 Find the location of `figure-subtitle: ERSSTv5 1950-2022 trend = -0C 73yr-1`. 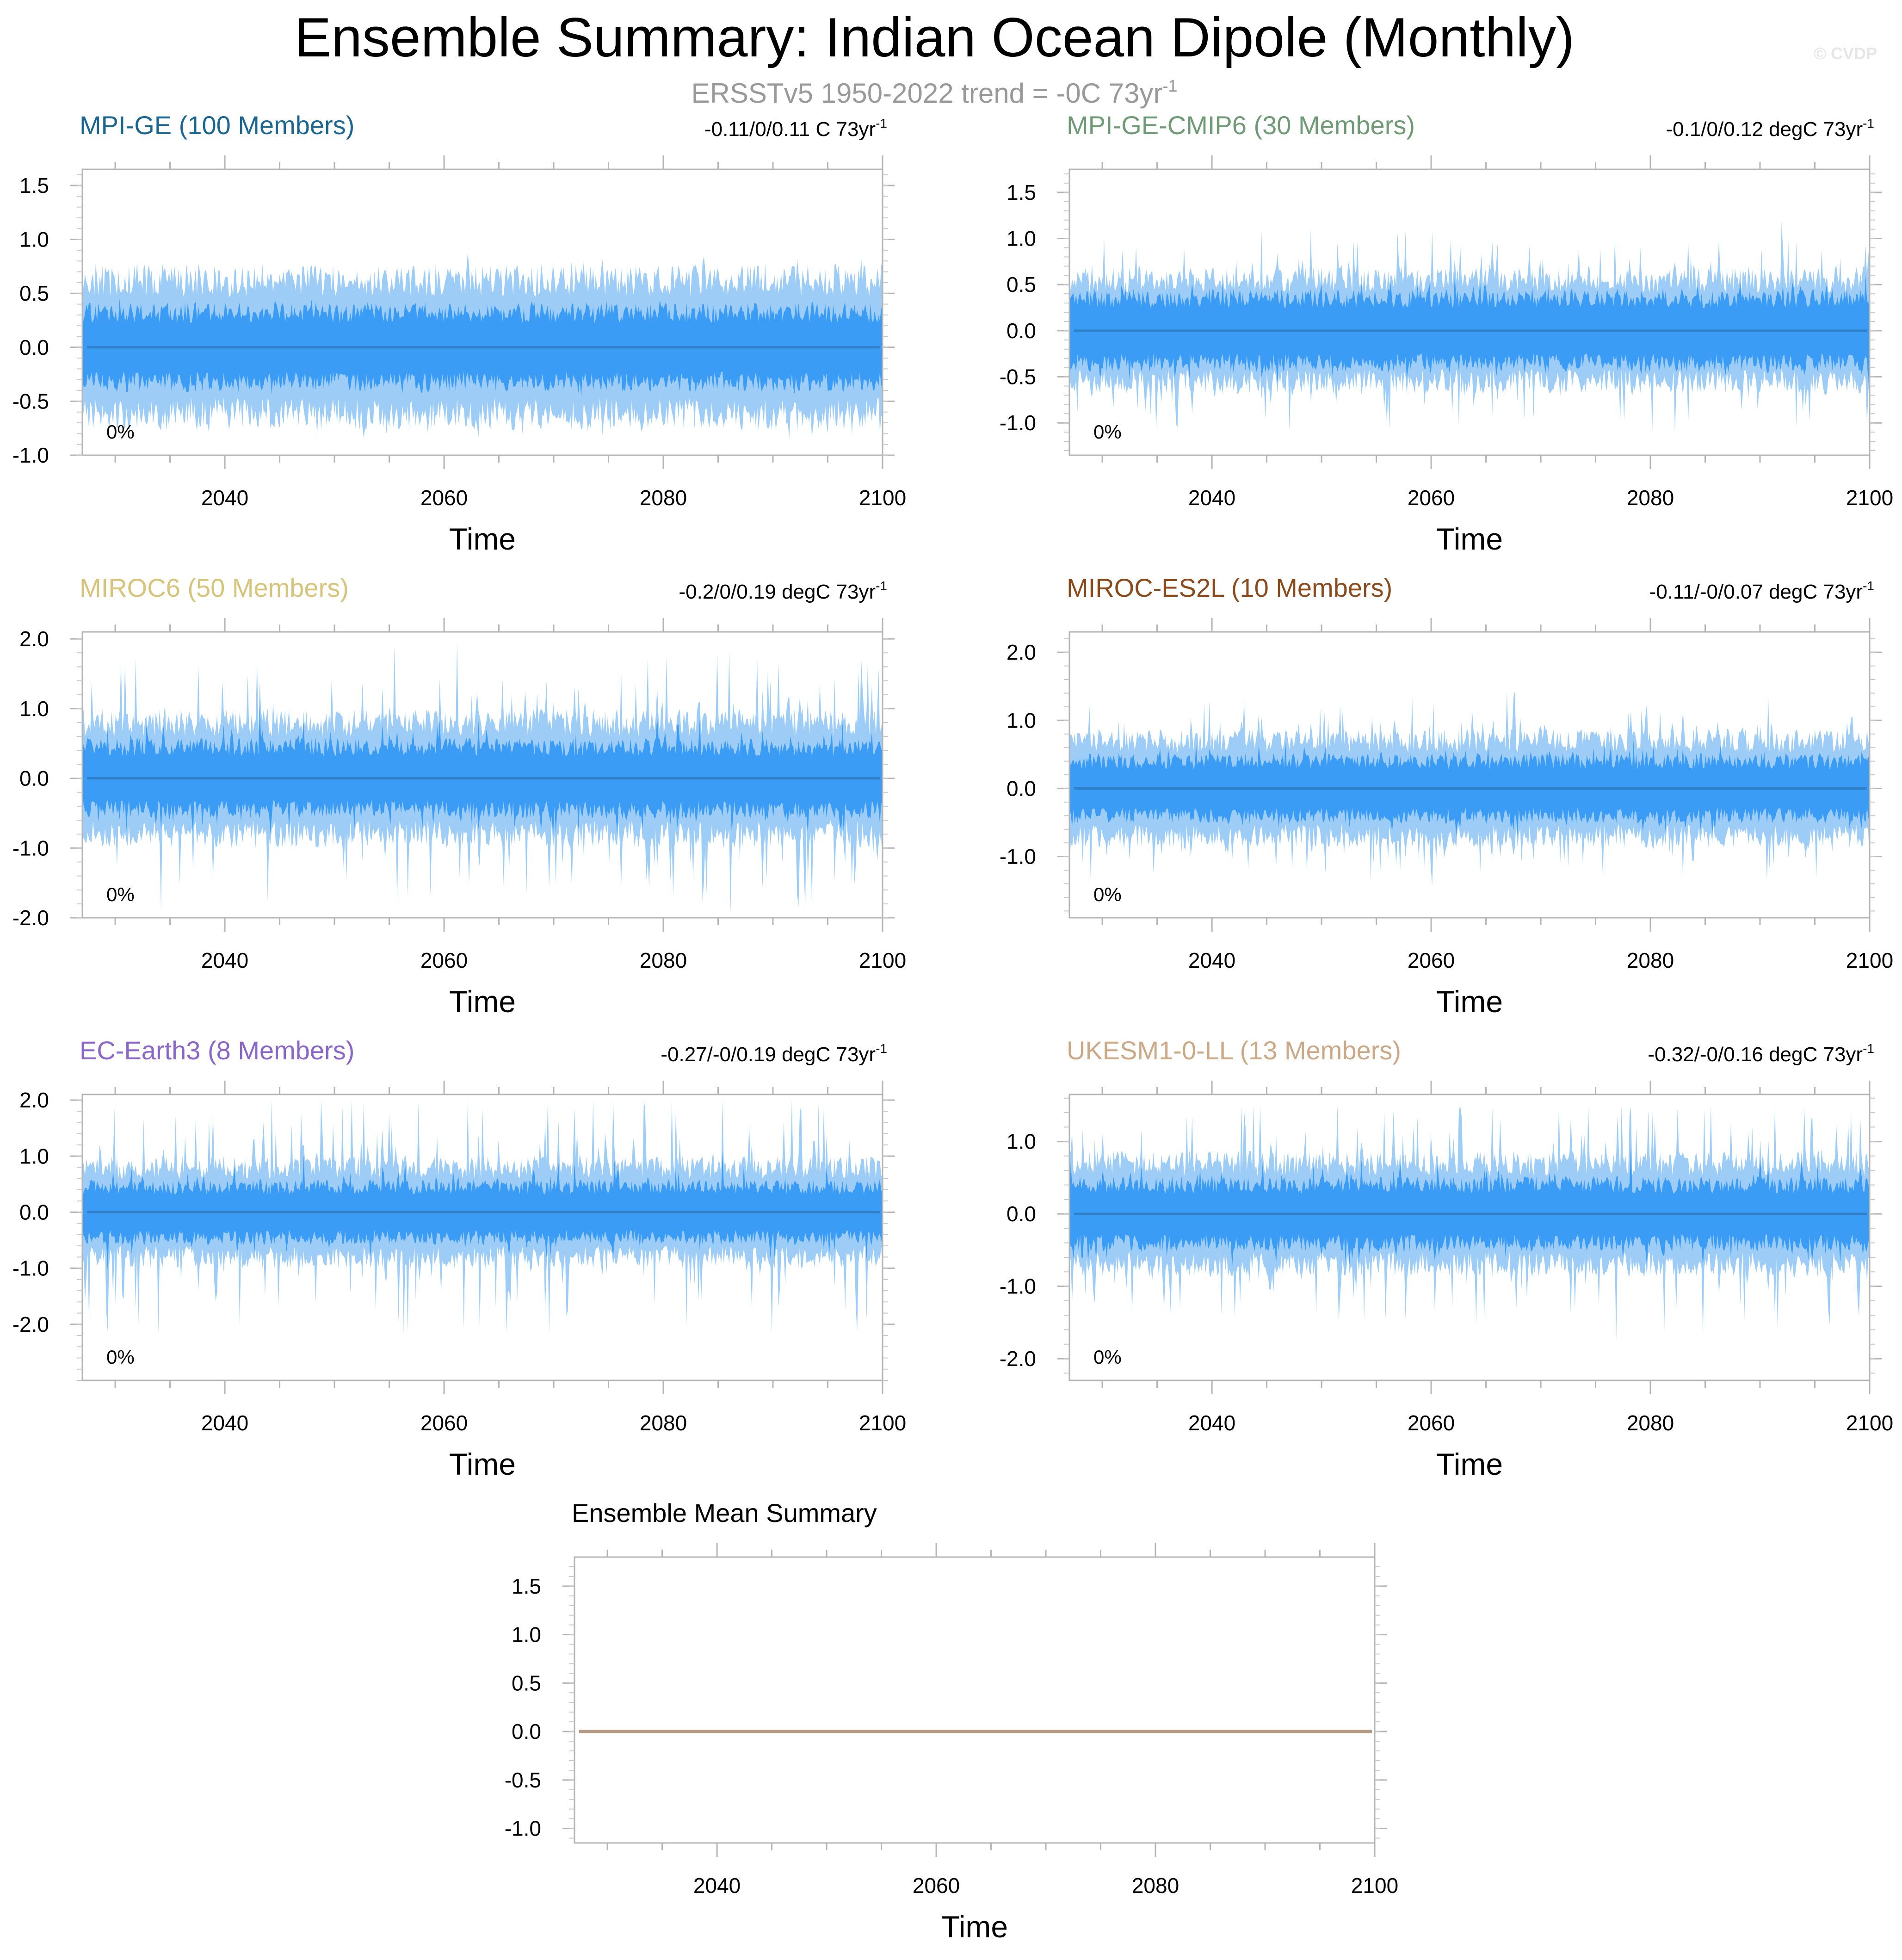

figure-subtitle: ERSSTv5 1950-2022 trend = -0C 73yr-1 is located at coordinates (935, 92).